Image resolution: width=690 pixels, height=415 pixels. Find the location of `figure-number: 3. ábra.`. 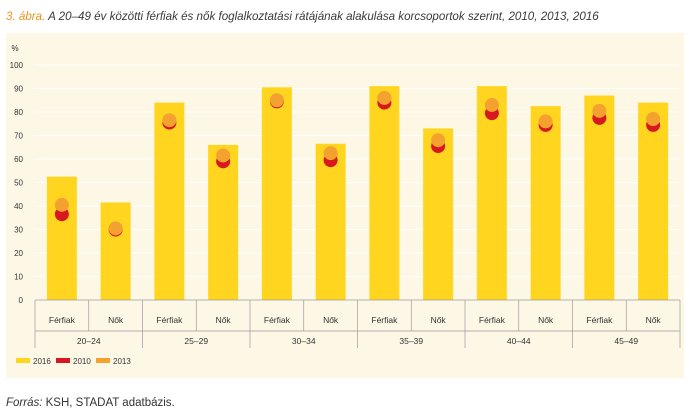

figure-number: 3. ábra. is located at coordinates (26, 16).